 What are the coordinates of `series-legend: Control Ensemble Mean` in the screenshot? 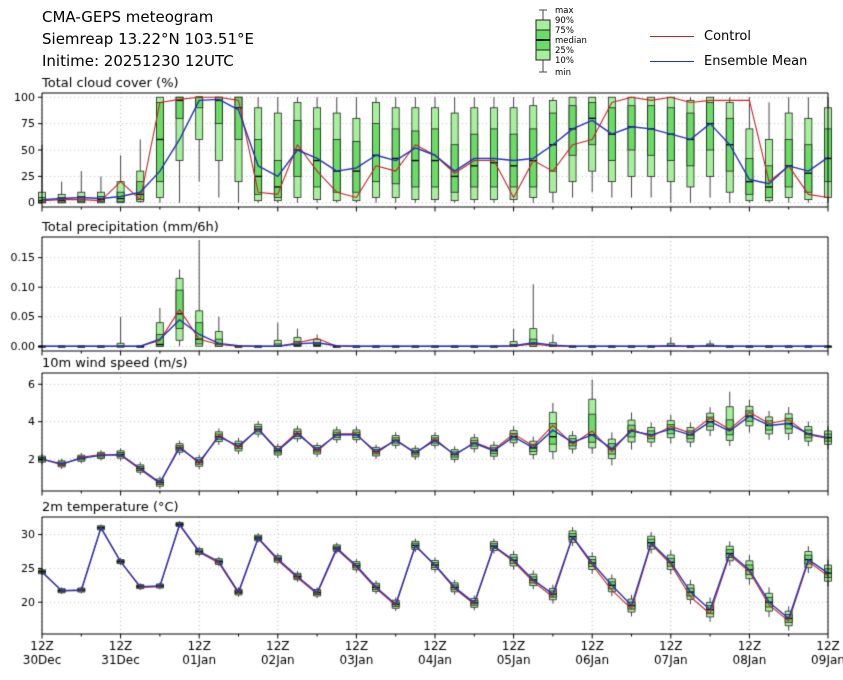 It's located at (728, 49).